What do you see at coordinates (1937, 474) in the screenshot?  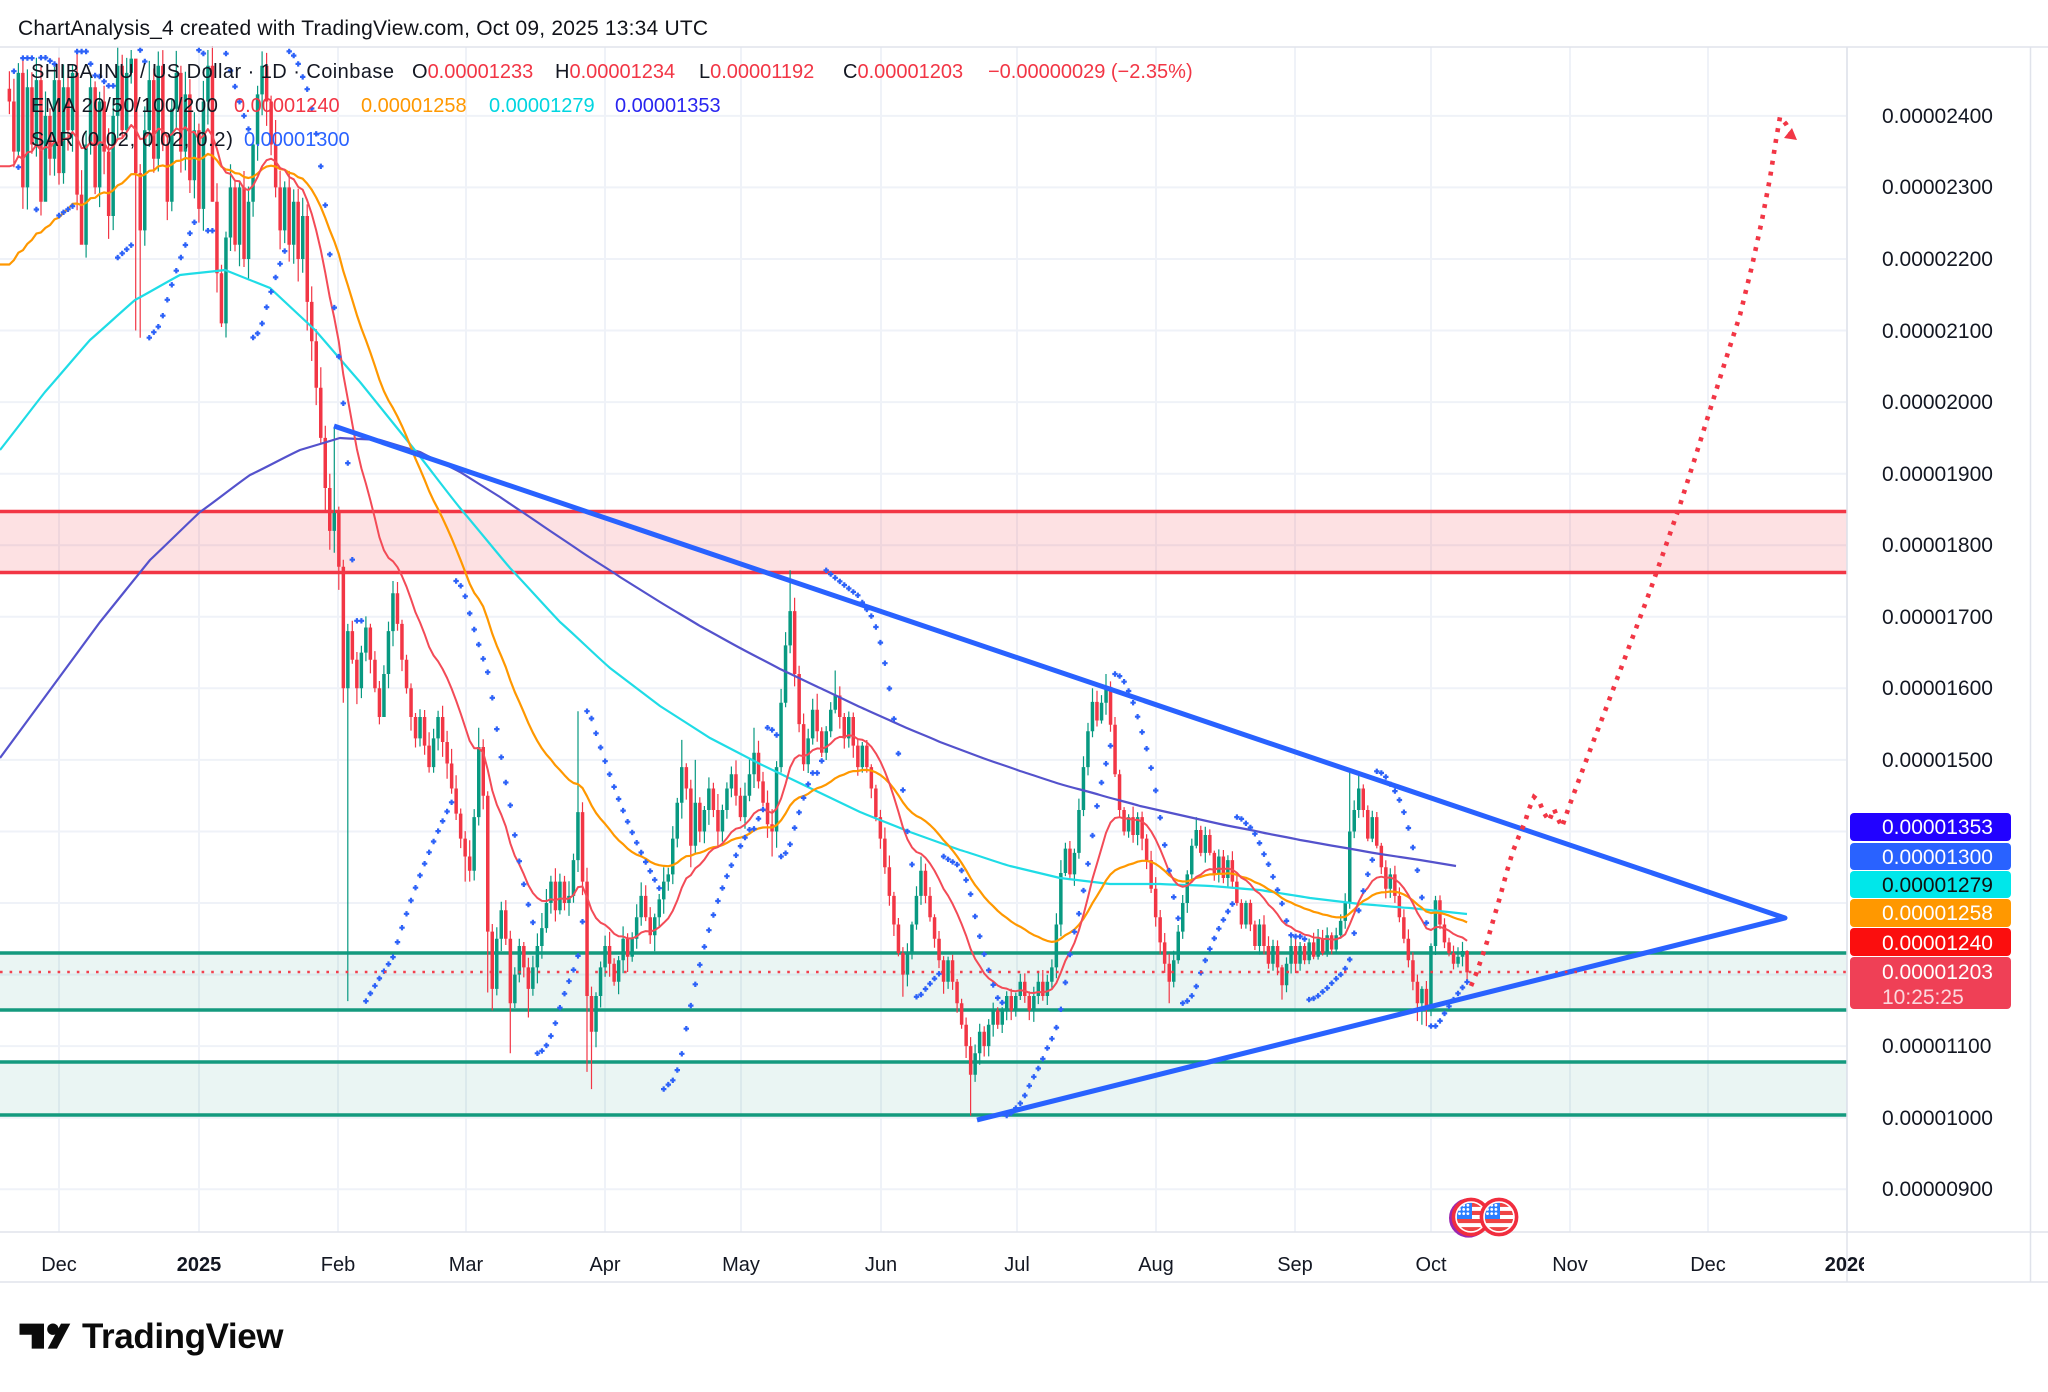 I see `svg-text: 0.00001900` at bounding box center [1937, 474].